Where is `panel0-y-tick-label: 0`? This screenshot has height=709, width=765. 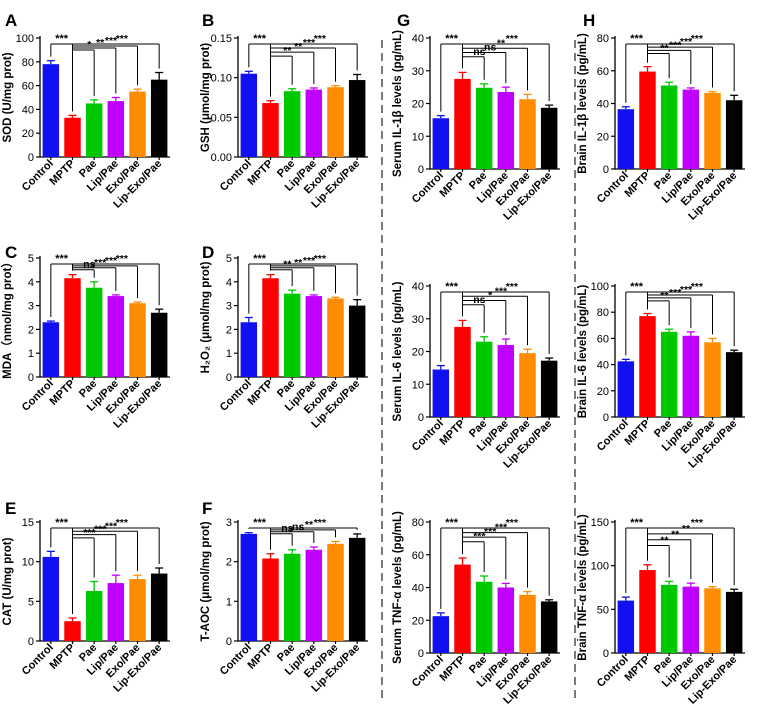 panel0-y-tick-label: 0 is located at coordinates (31, 158).